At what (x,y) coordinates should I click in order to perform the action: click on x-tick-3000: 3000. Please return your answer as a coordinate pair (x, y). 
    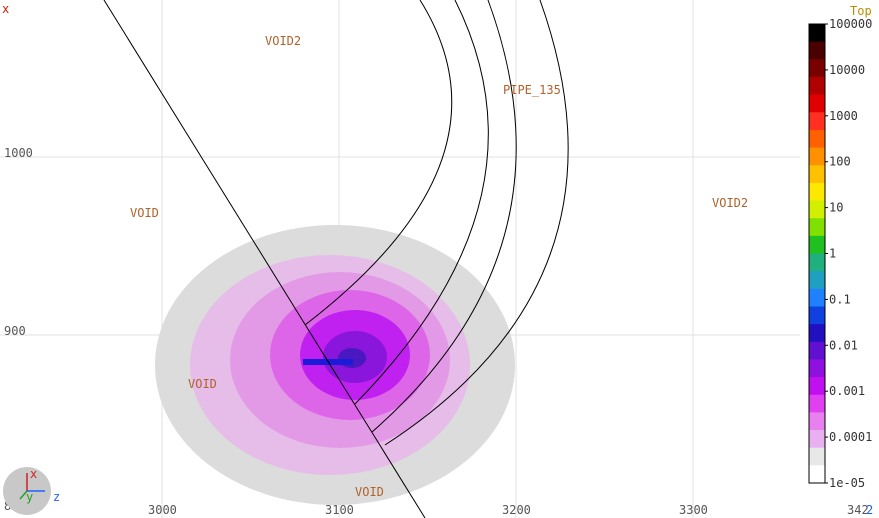
    Looking at the image, I should click on (162, 510).